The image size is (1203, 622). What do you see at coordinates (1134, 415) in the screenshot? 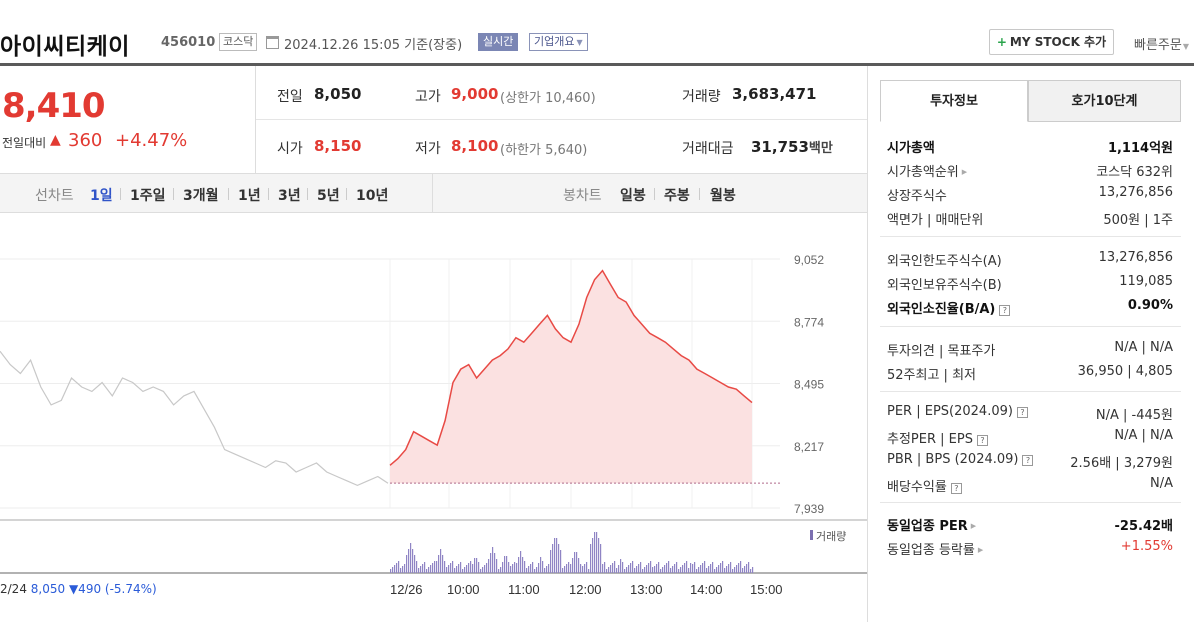
I see `info-value: N/A | -445원` at bounding box center [1134, 415].